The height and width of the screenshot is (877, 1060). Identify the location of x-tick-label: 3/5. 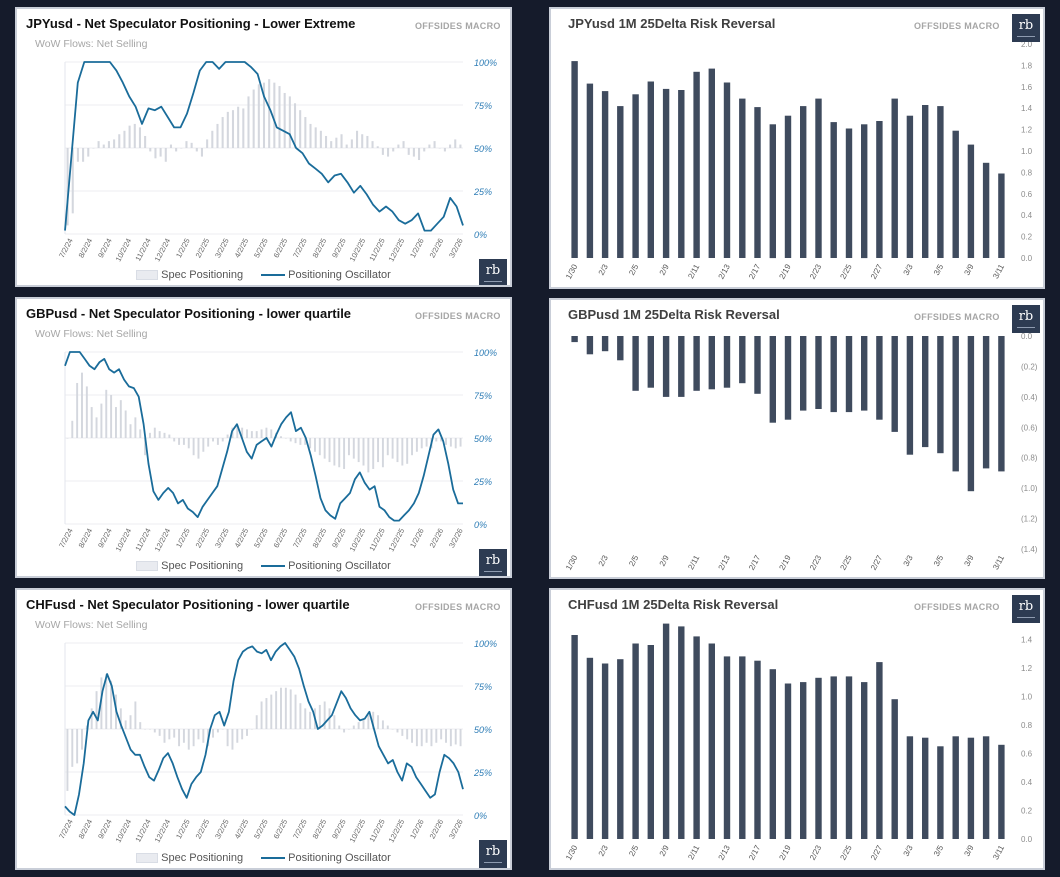
(938, 560).